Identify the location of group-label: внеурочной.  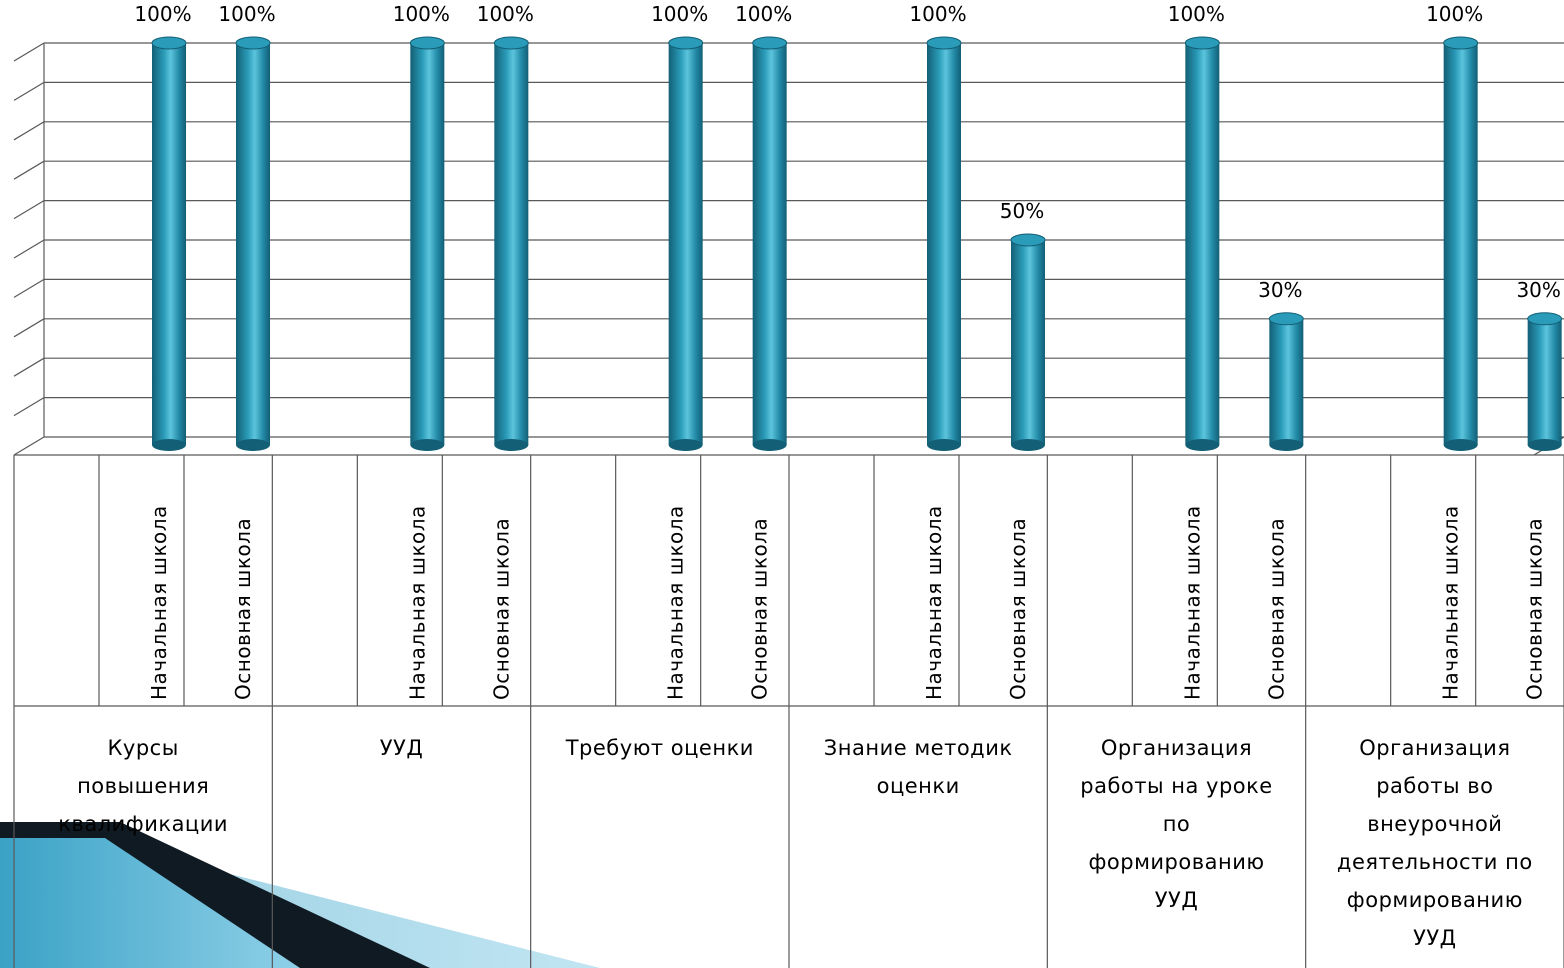
(1434, 824).